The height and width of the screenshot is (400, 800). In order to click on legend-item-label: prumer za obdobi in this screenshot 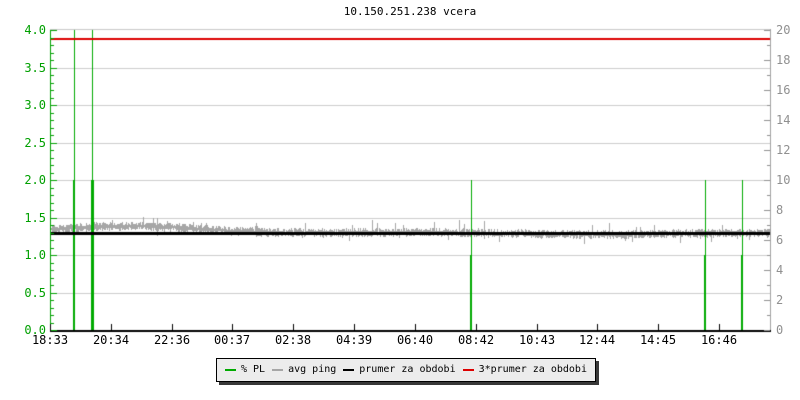, I will do `click(407, 369)`.